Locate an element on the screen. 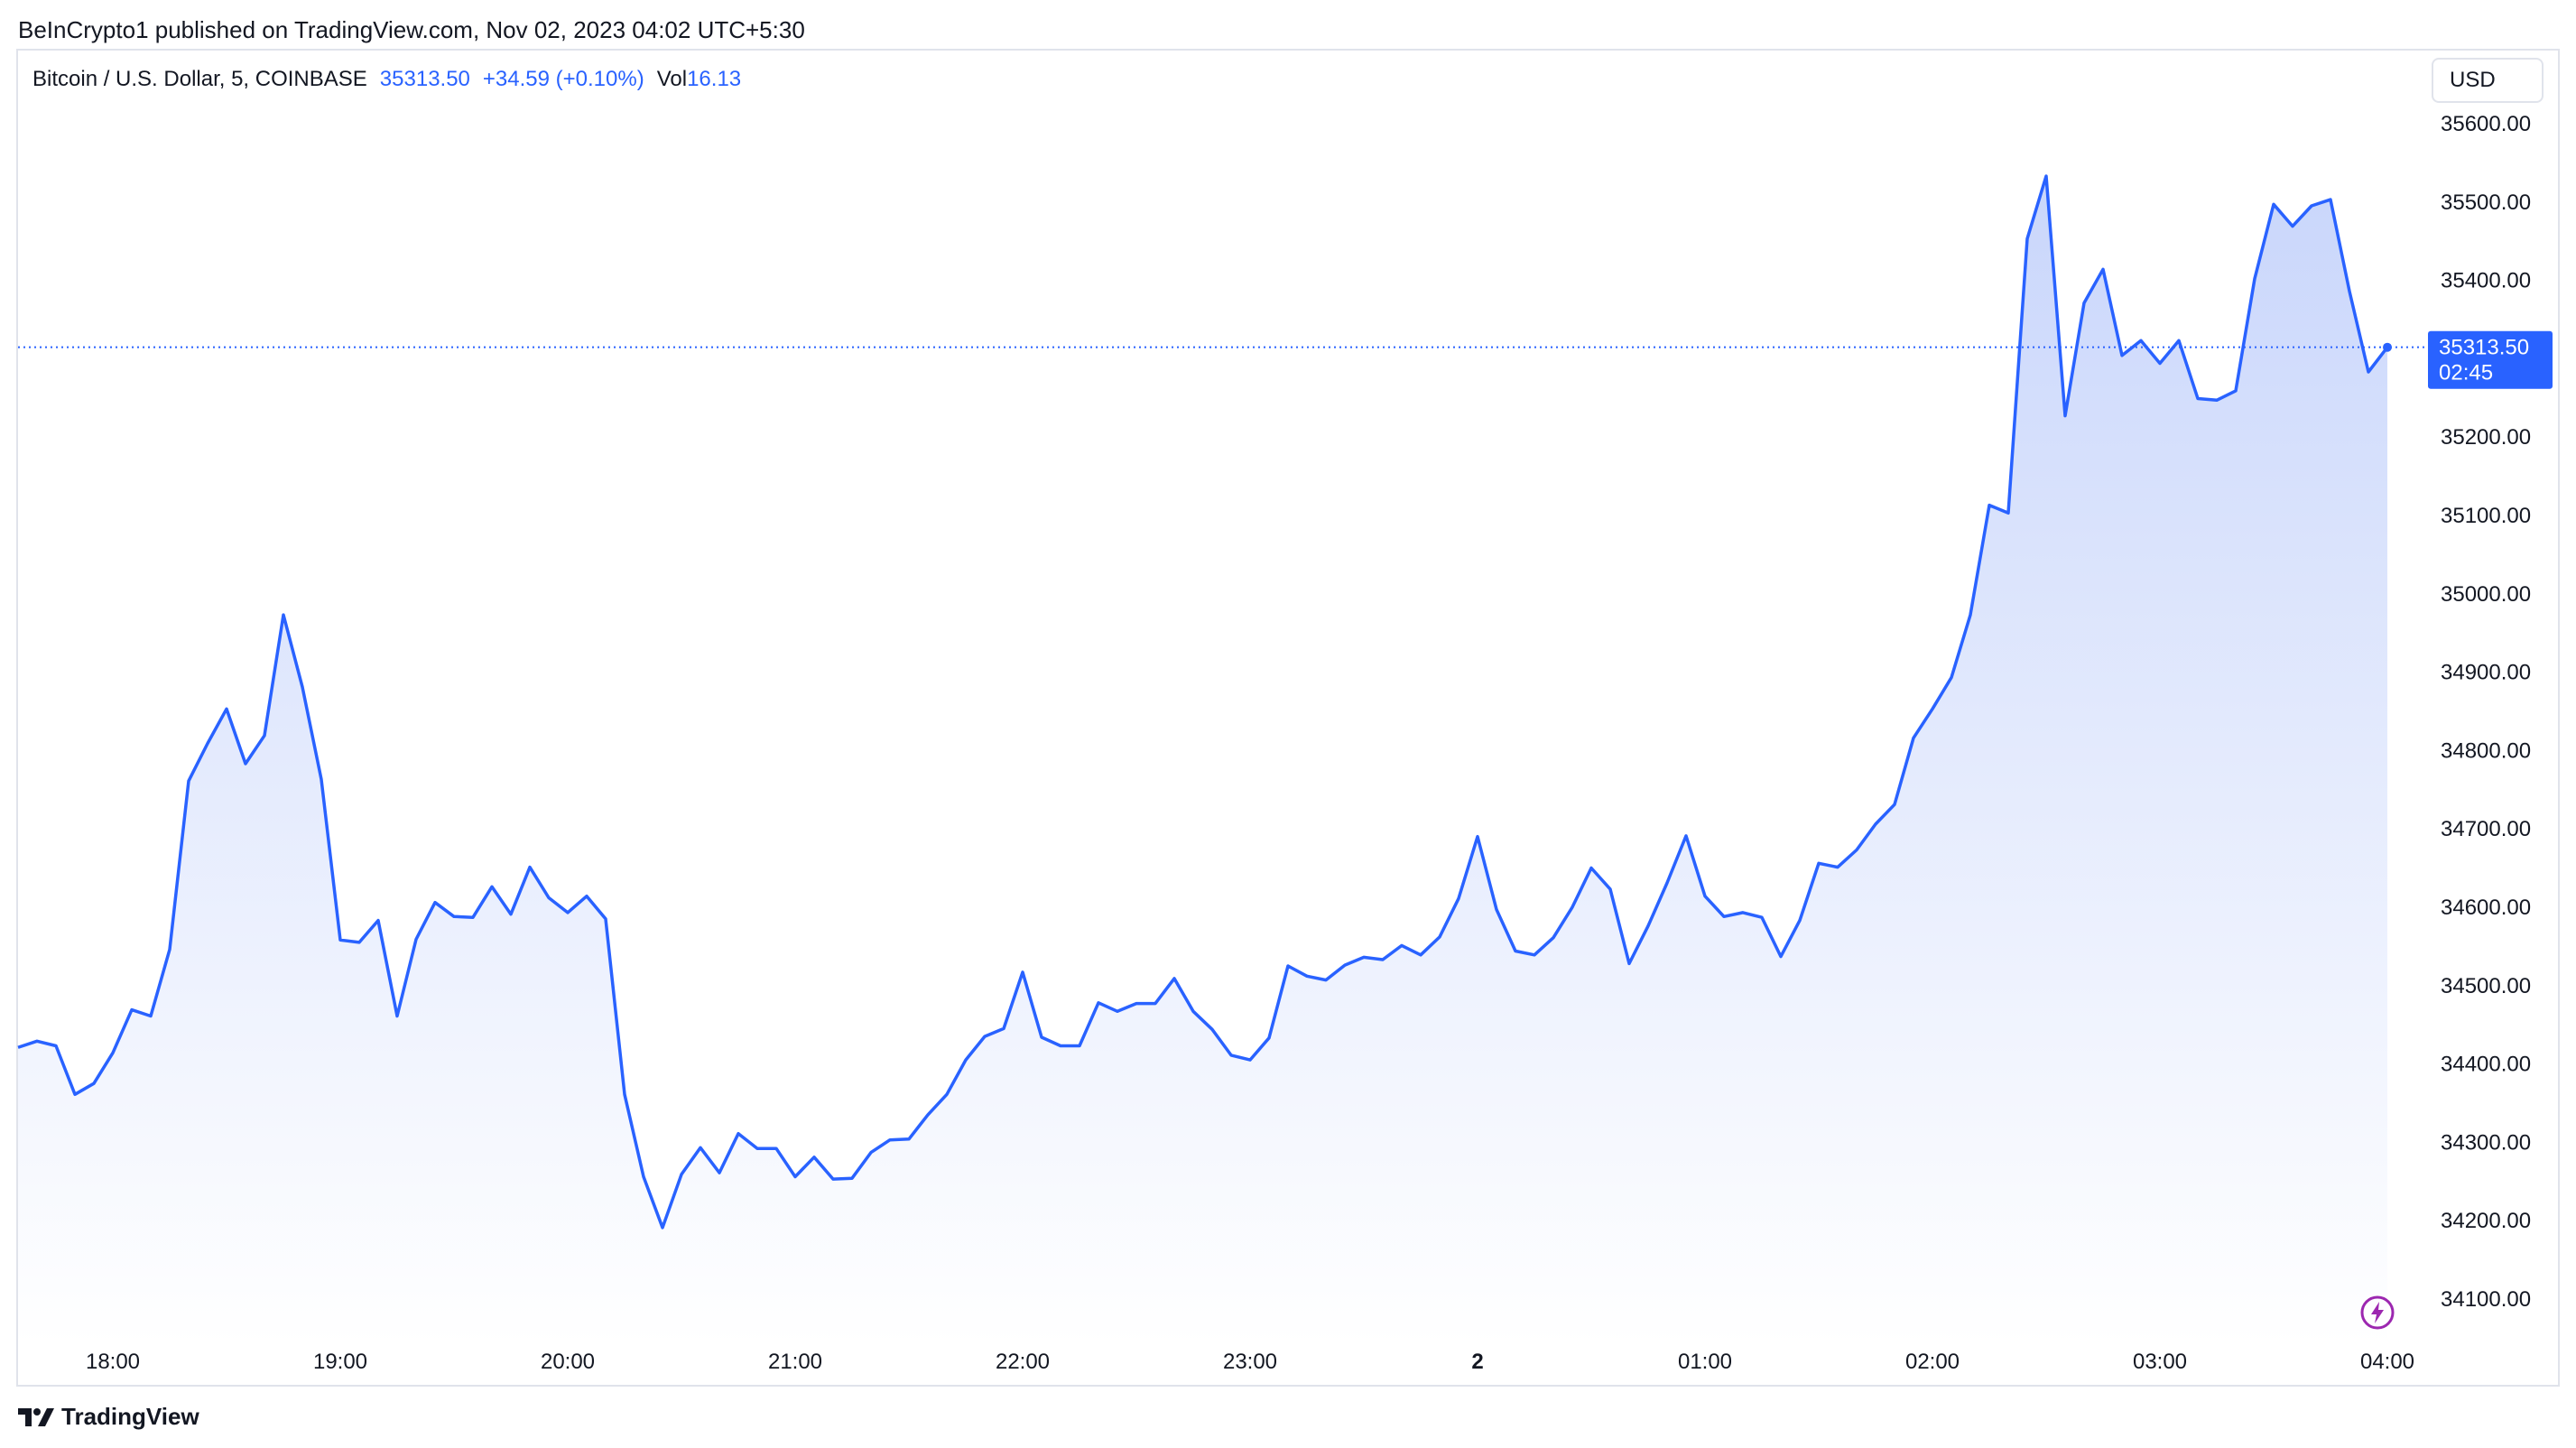  legend-symbol: Bitcoin / U.S. Dollar, 5, COINBASE is located at coordinates (199, 79).